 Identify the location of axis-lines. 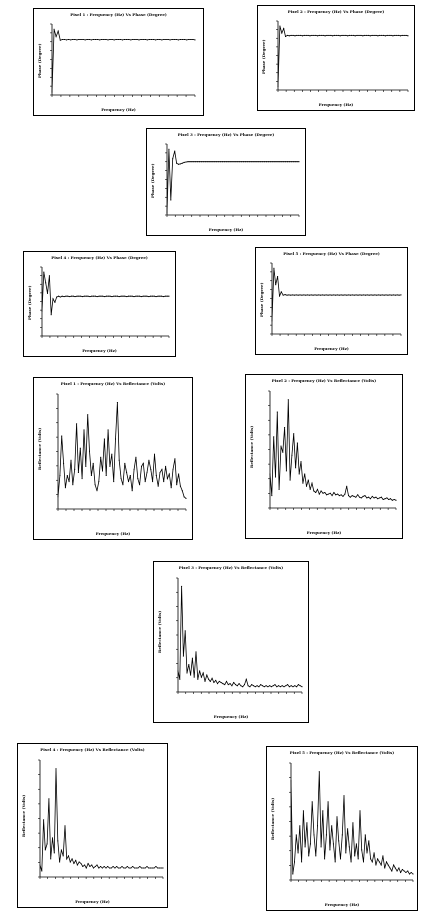
(336, 299).